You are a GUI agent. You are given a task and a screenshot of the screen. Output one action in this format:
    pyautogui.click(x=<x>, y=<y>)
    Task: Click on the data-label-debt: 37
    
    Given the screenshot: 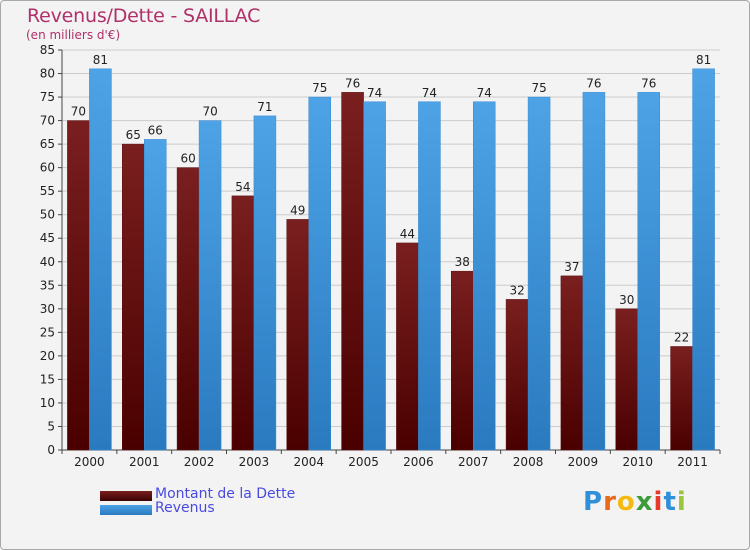 What is the action you would take?
    pyautogui.click(x=571, y=267)
    